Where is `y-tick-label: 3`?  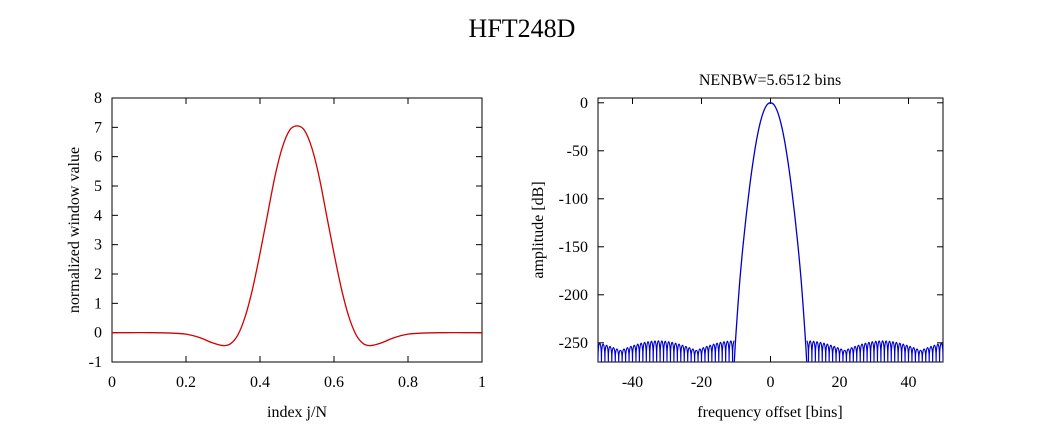 y-tick-label: 3 is located at coordinates (98, 245).